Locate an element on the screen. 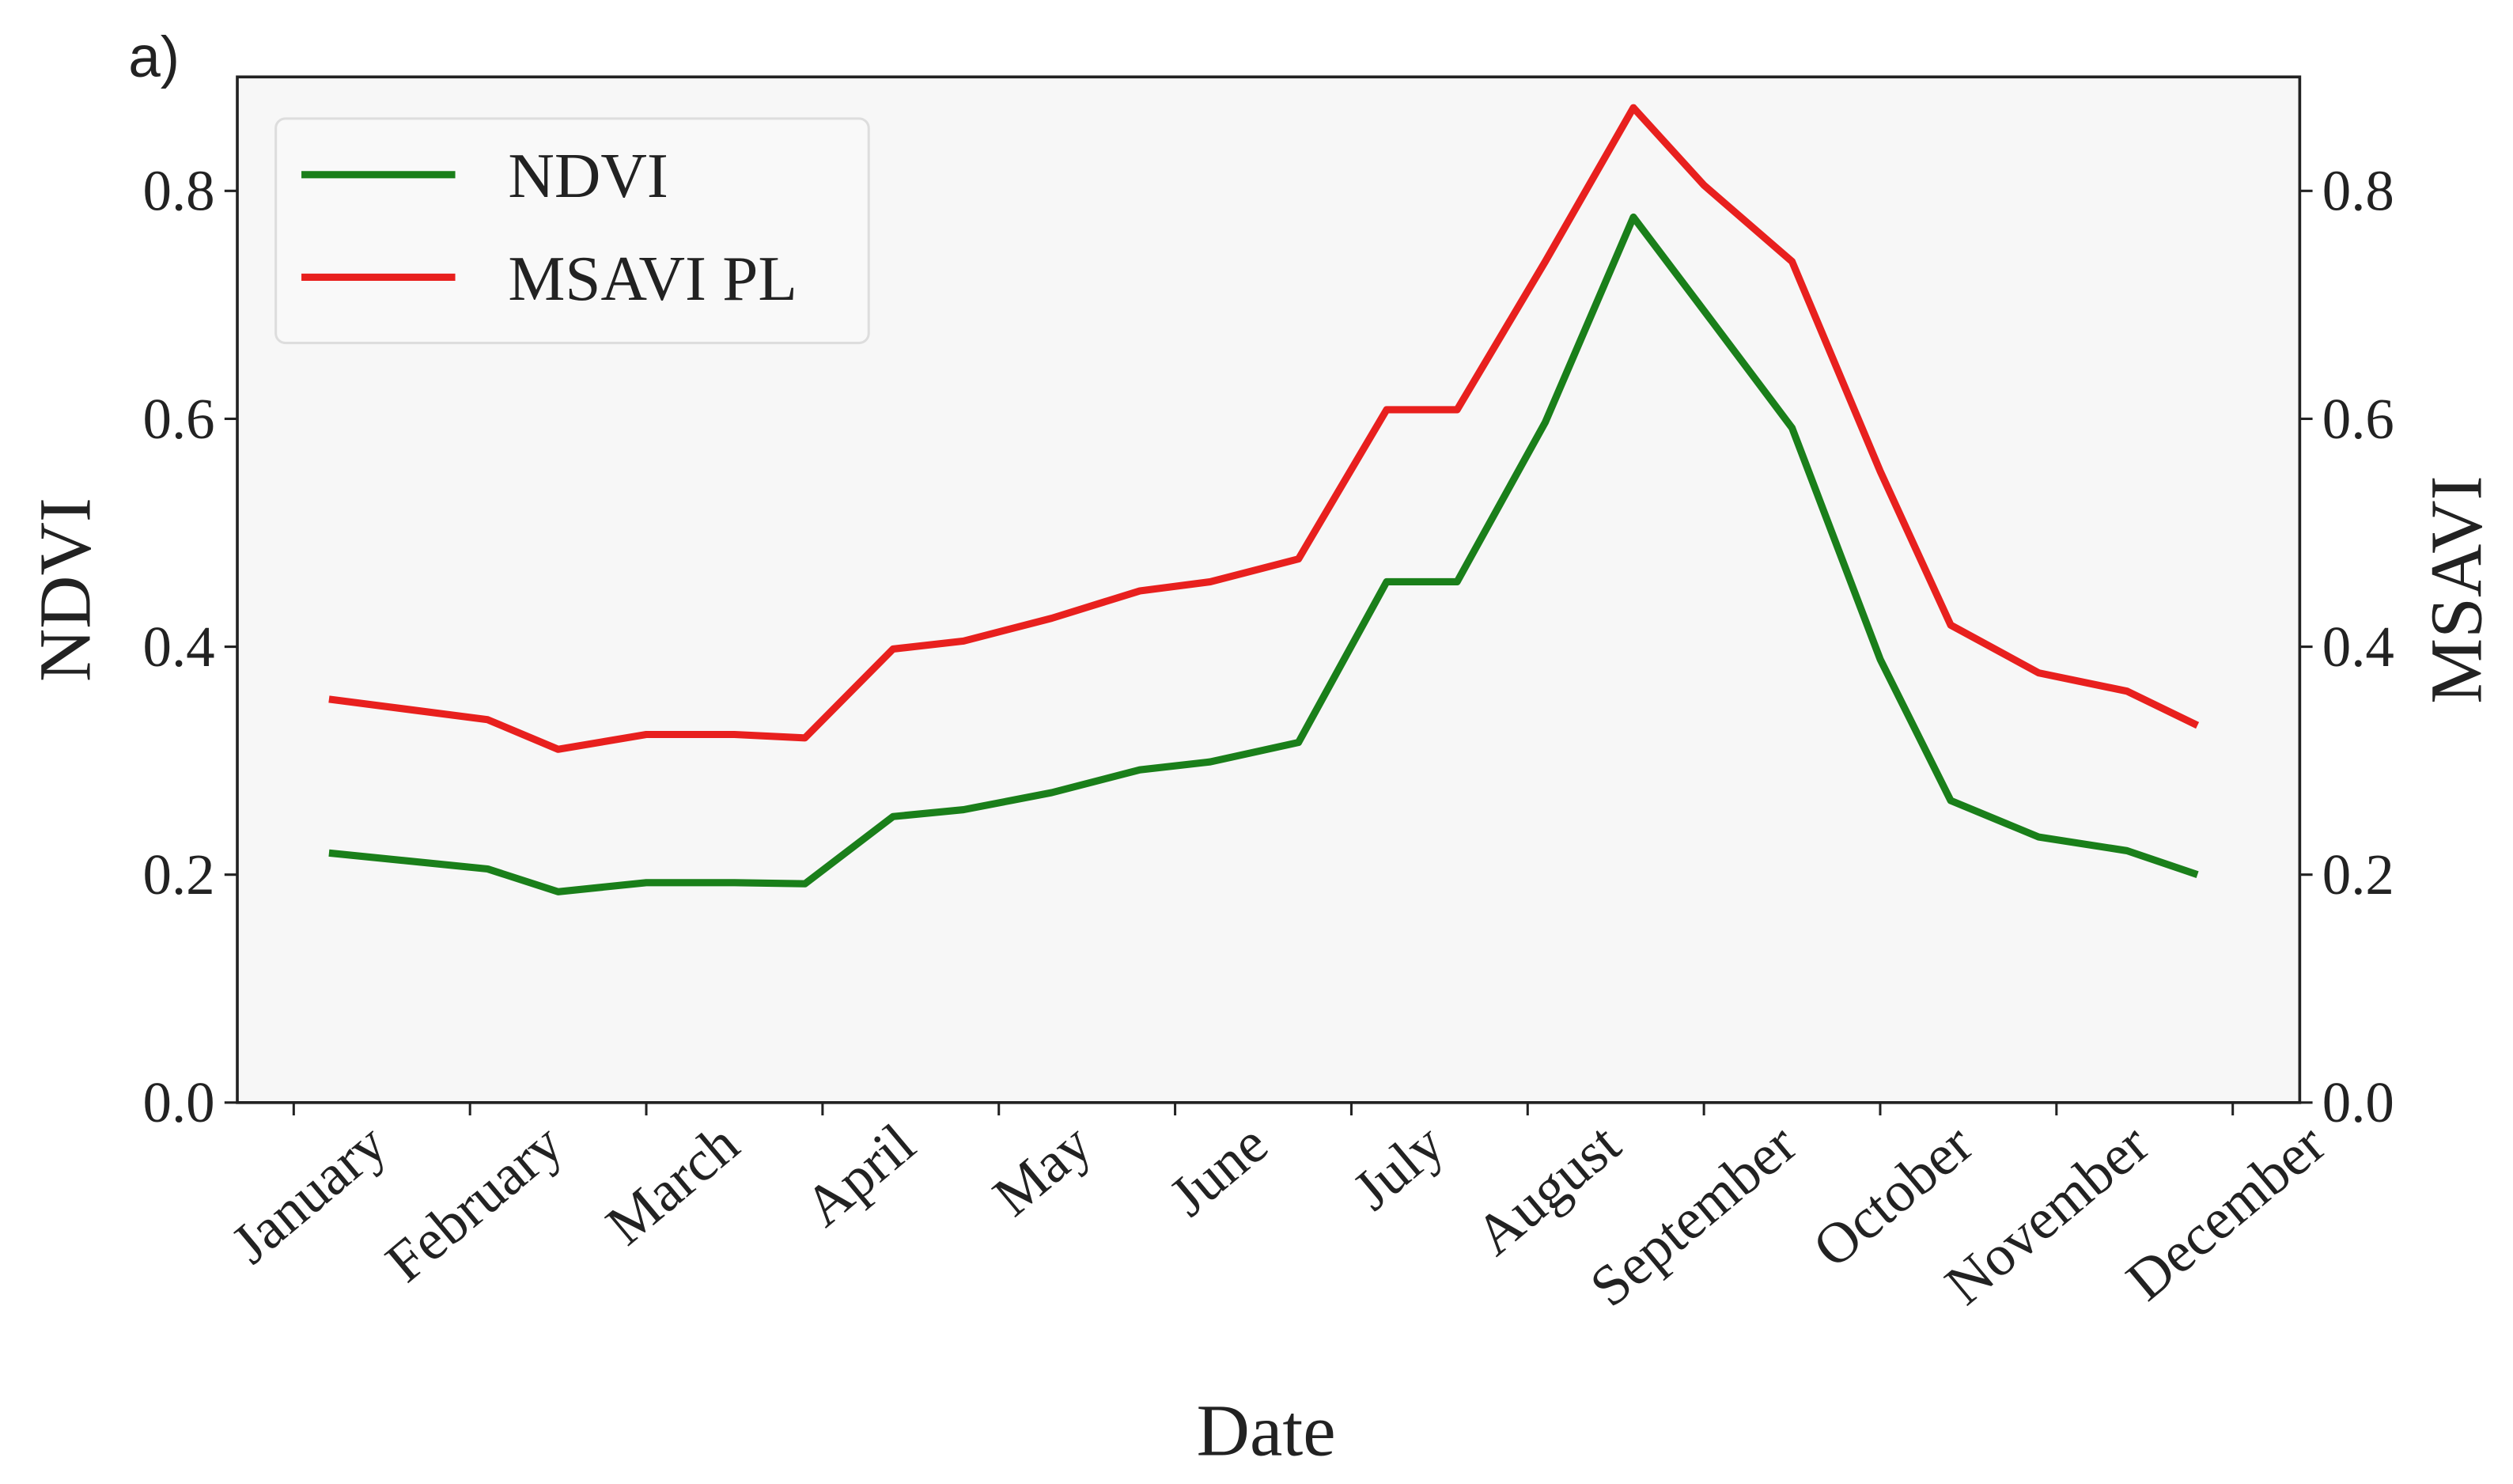 The width and height of the screenshot is (2513, 1484). y2-tick-label: 0.6 is located at coordinates (2358, 419).